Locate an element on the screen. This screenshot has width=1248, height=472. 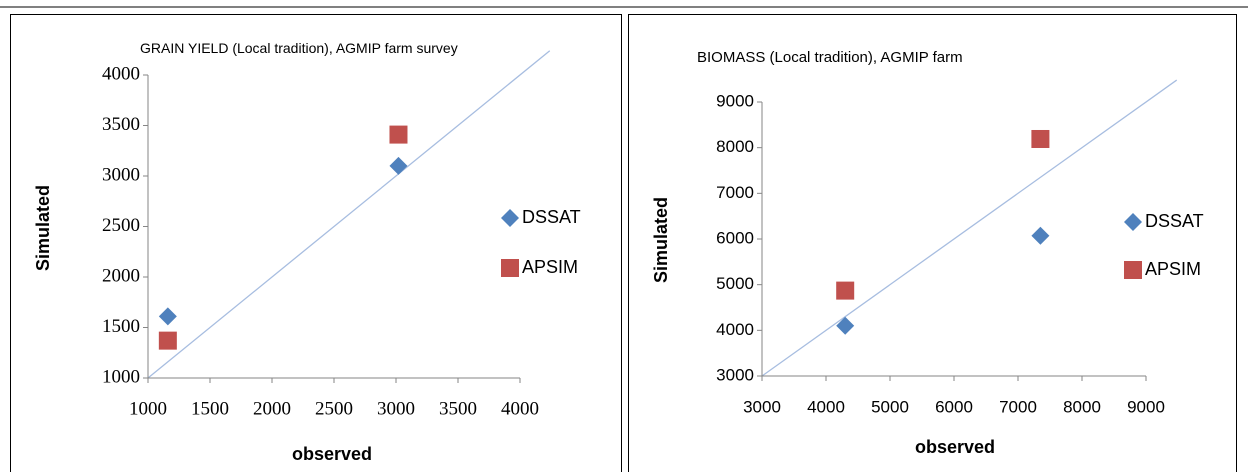
y-tick-label: 1000 is located at coordinates (121, 376).